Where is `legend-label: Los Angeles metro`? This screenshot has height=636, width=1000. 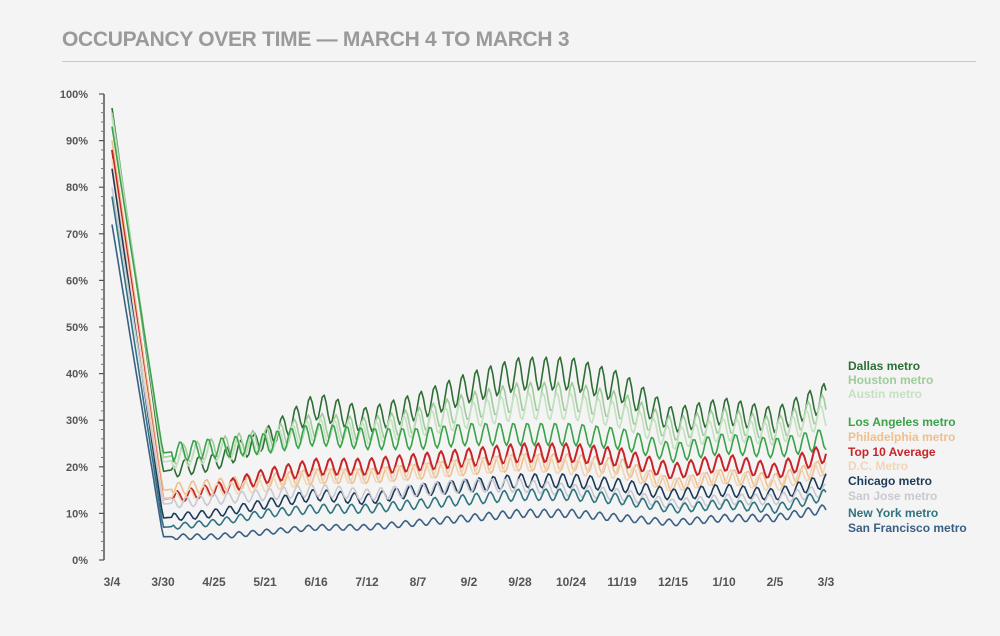 legend-label: Los Angeles metro is located at coordinates (902, 422).